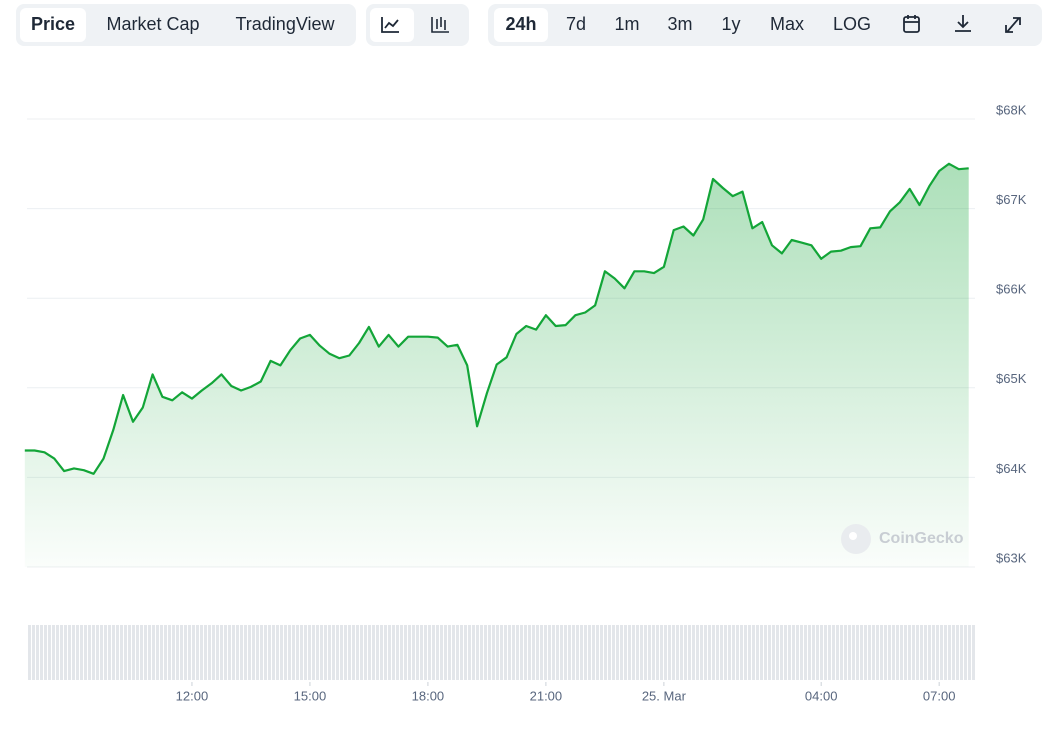 The height and width of the screenshot is (731, 1043). I want to click on range-button-active, so click(521, 25).